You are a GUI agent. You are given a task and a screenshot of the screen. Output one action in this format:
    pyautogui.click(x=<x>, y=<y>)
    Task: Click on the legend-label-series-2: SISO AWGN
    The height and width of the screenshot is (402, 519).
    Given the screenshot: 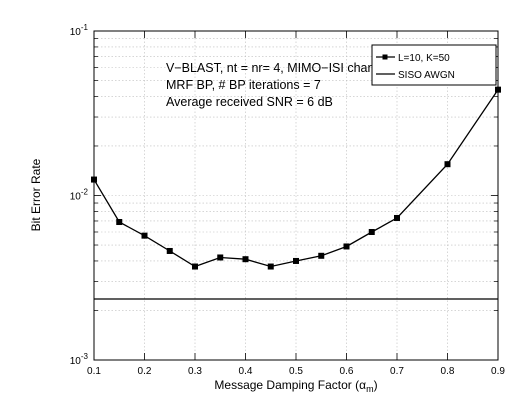 What is the action you would take?
    pyautogui.click(x=426, y=75)
    